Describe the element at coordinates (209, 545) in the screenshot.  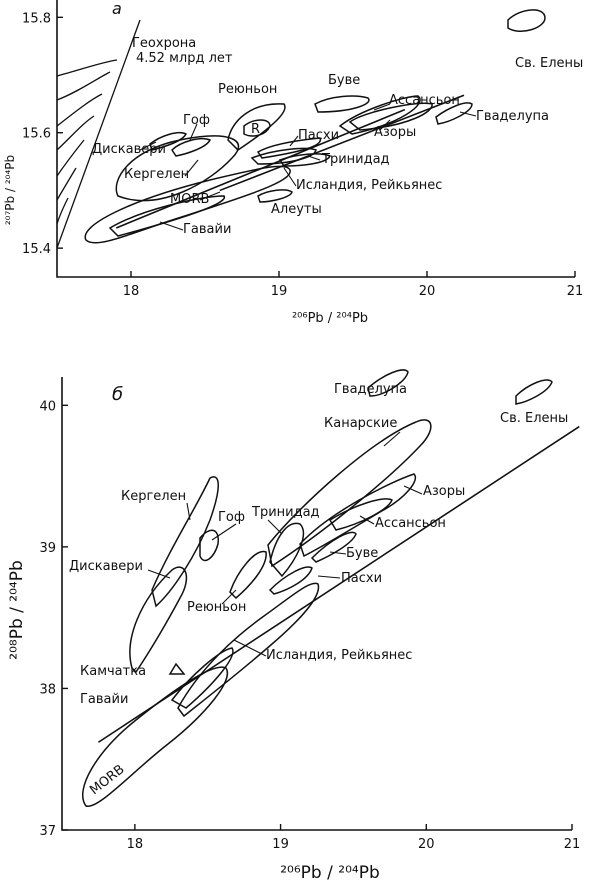
I see `field-гоф` at that location.